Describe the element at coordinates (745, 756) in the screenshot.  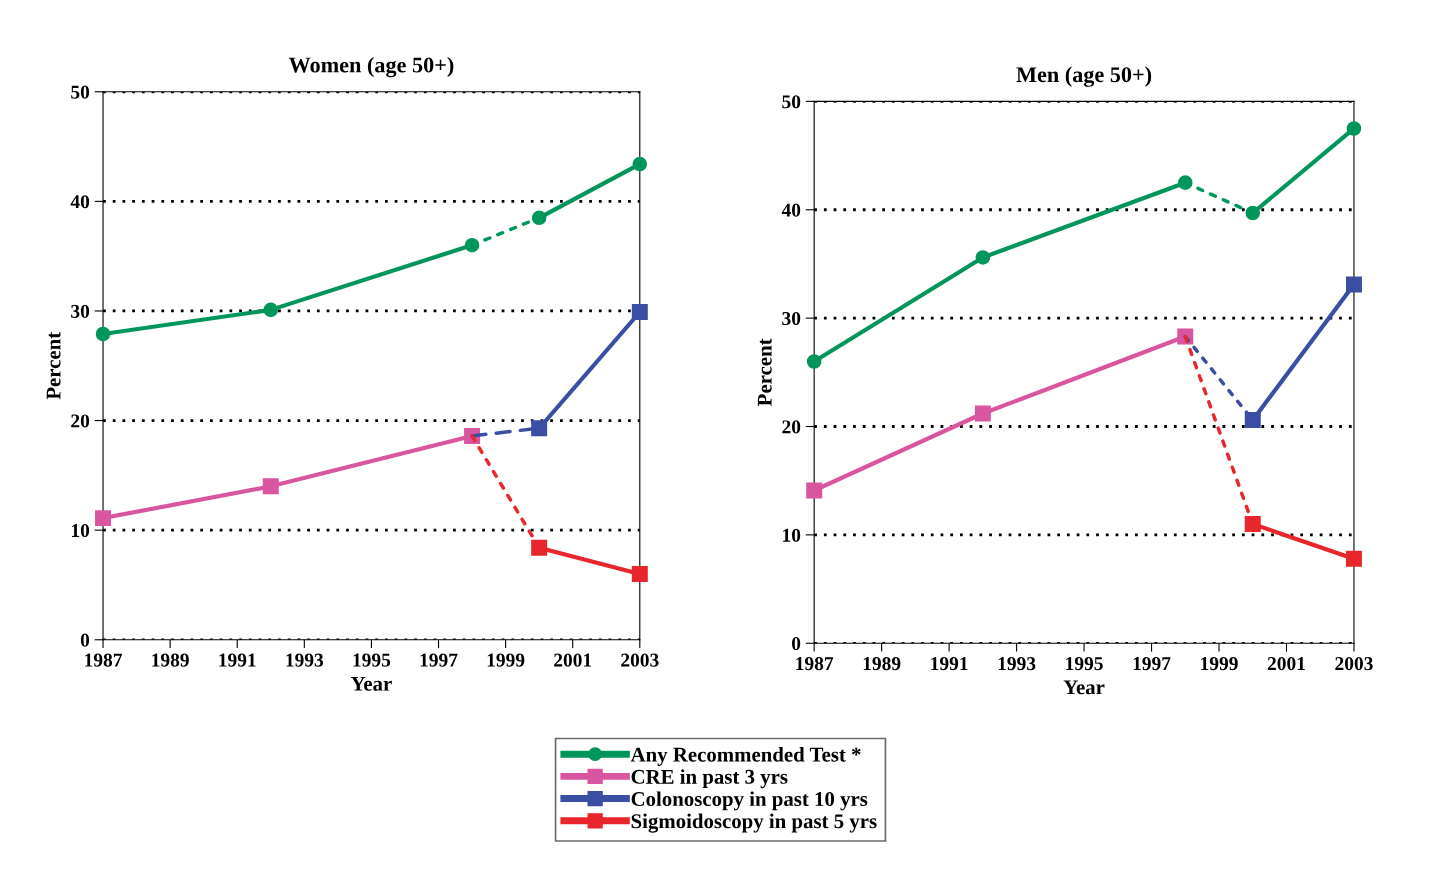
I see `legend-label: Any Recommended Test *` at that location.